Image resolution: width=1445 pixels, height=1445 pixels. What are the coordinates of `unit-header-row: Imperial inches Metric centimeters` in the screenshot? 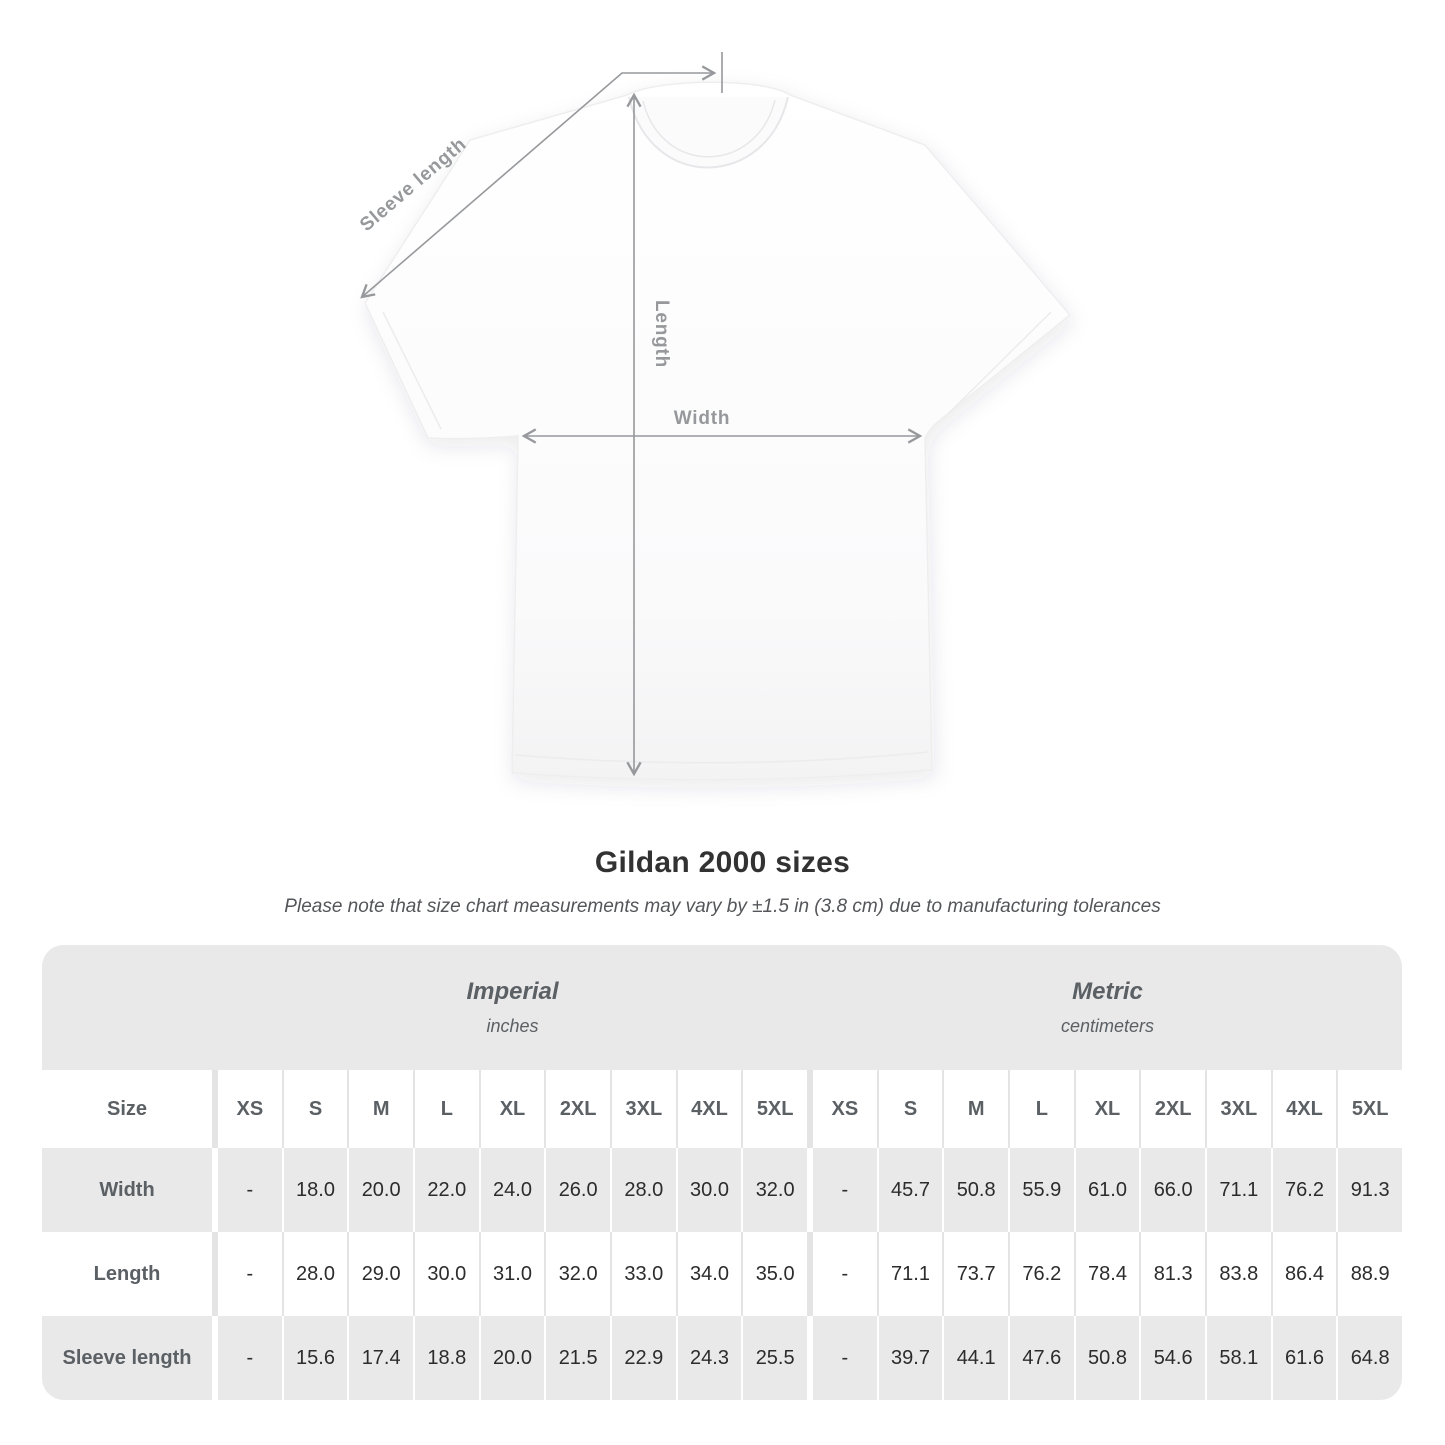 It's located at (722, 1007).